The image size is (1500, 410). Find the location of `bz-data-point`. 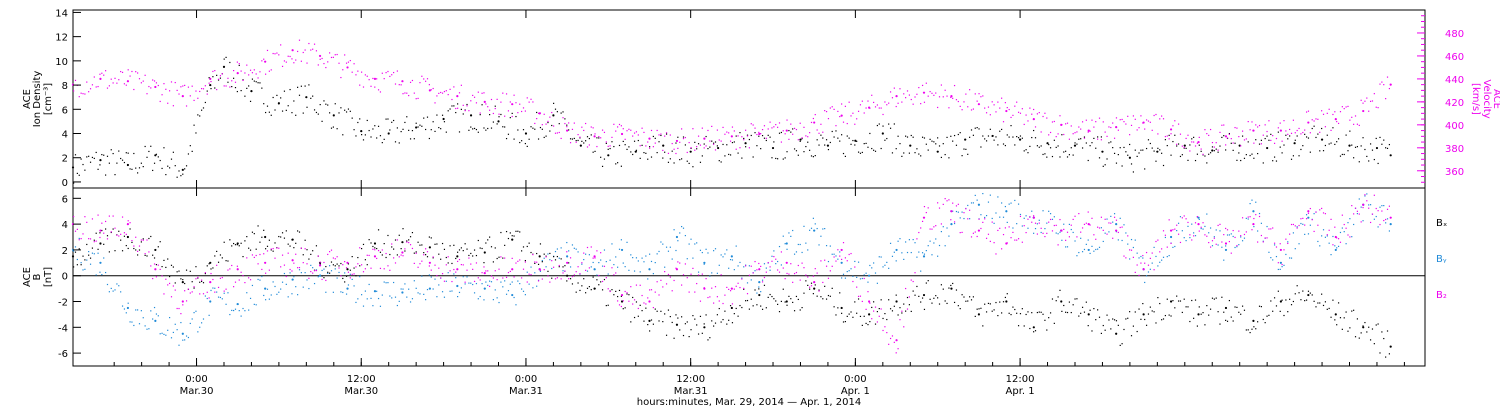

bz-data-point is located at coordinates (429, 262).